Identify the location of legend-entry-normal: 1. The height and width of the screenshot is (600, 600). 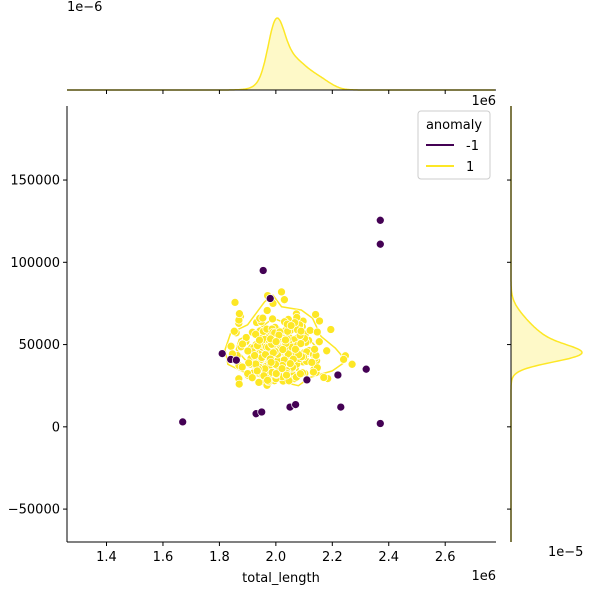
(470, 167).